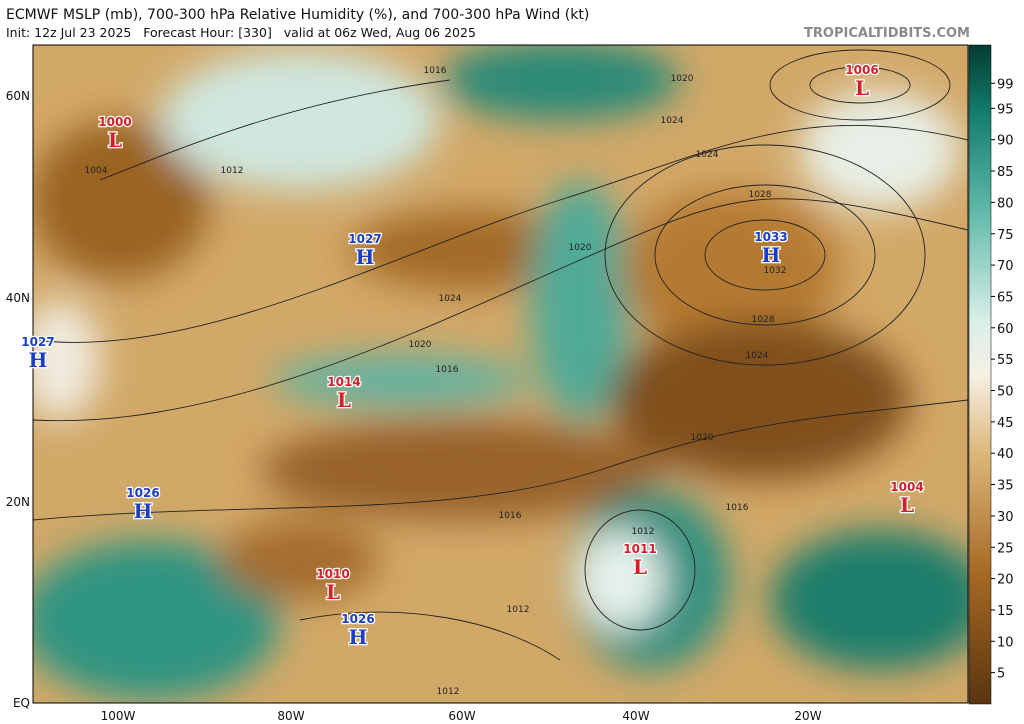 The height and width of the screenshot is (724, 1024). What do you see at coordinates (1005, 141) in the screenshot?
I see `colorbar-label: 90` at bounding box center [1005, 141].